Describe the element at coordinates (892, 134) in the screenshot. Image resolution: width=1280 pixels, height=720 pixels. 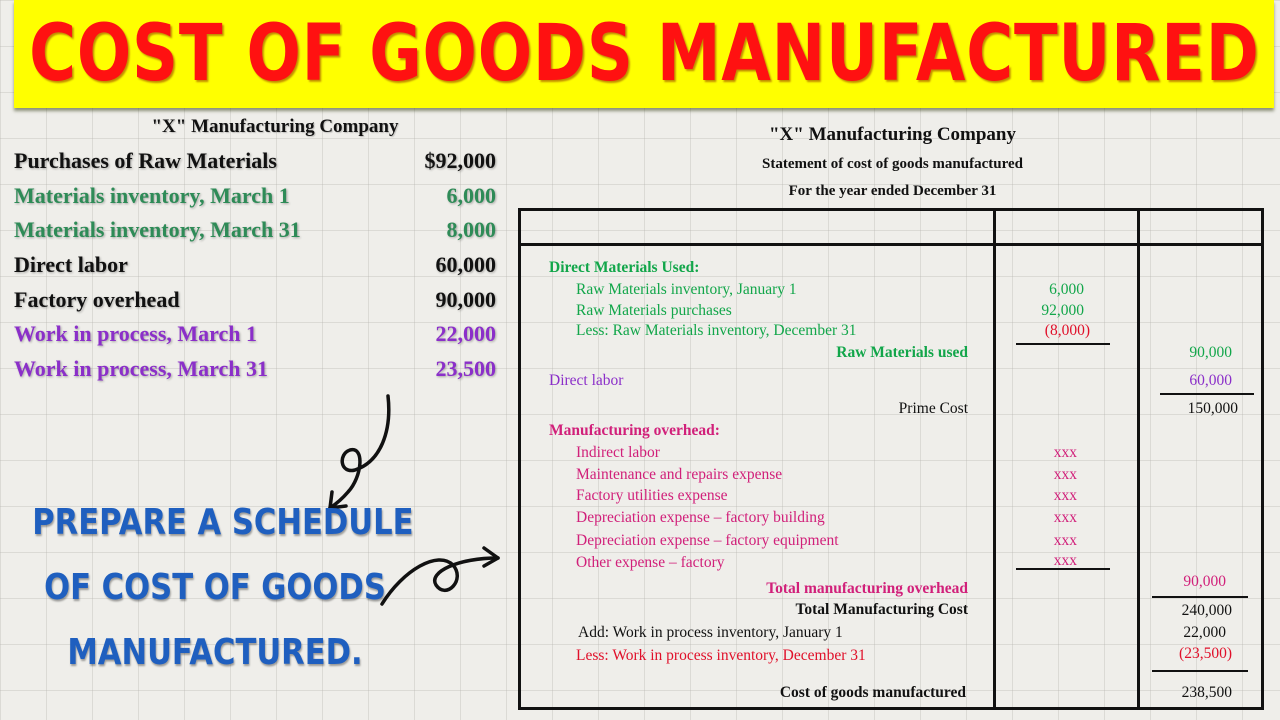
I see `statement-company: "X" Manufacturing Company` at that location.